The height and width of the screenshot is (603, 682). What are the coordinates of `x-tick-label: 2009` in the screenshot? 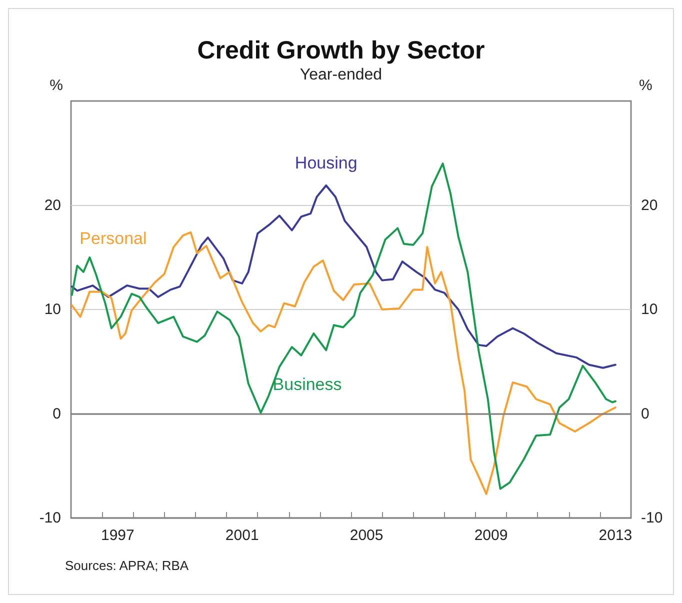 It's located at (491, 535).